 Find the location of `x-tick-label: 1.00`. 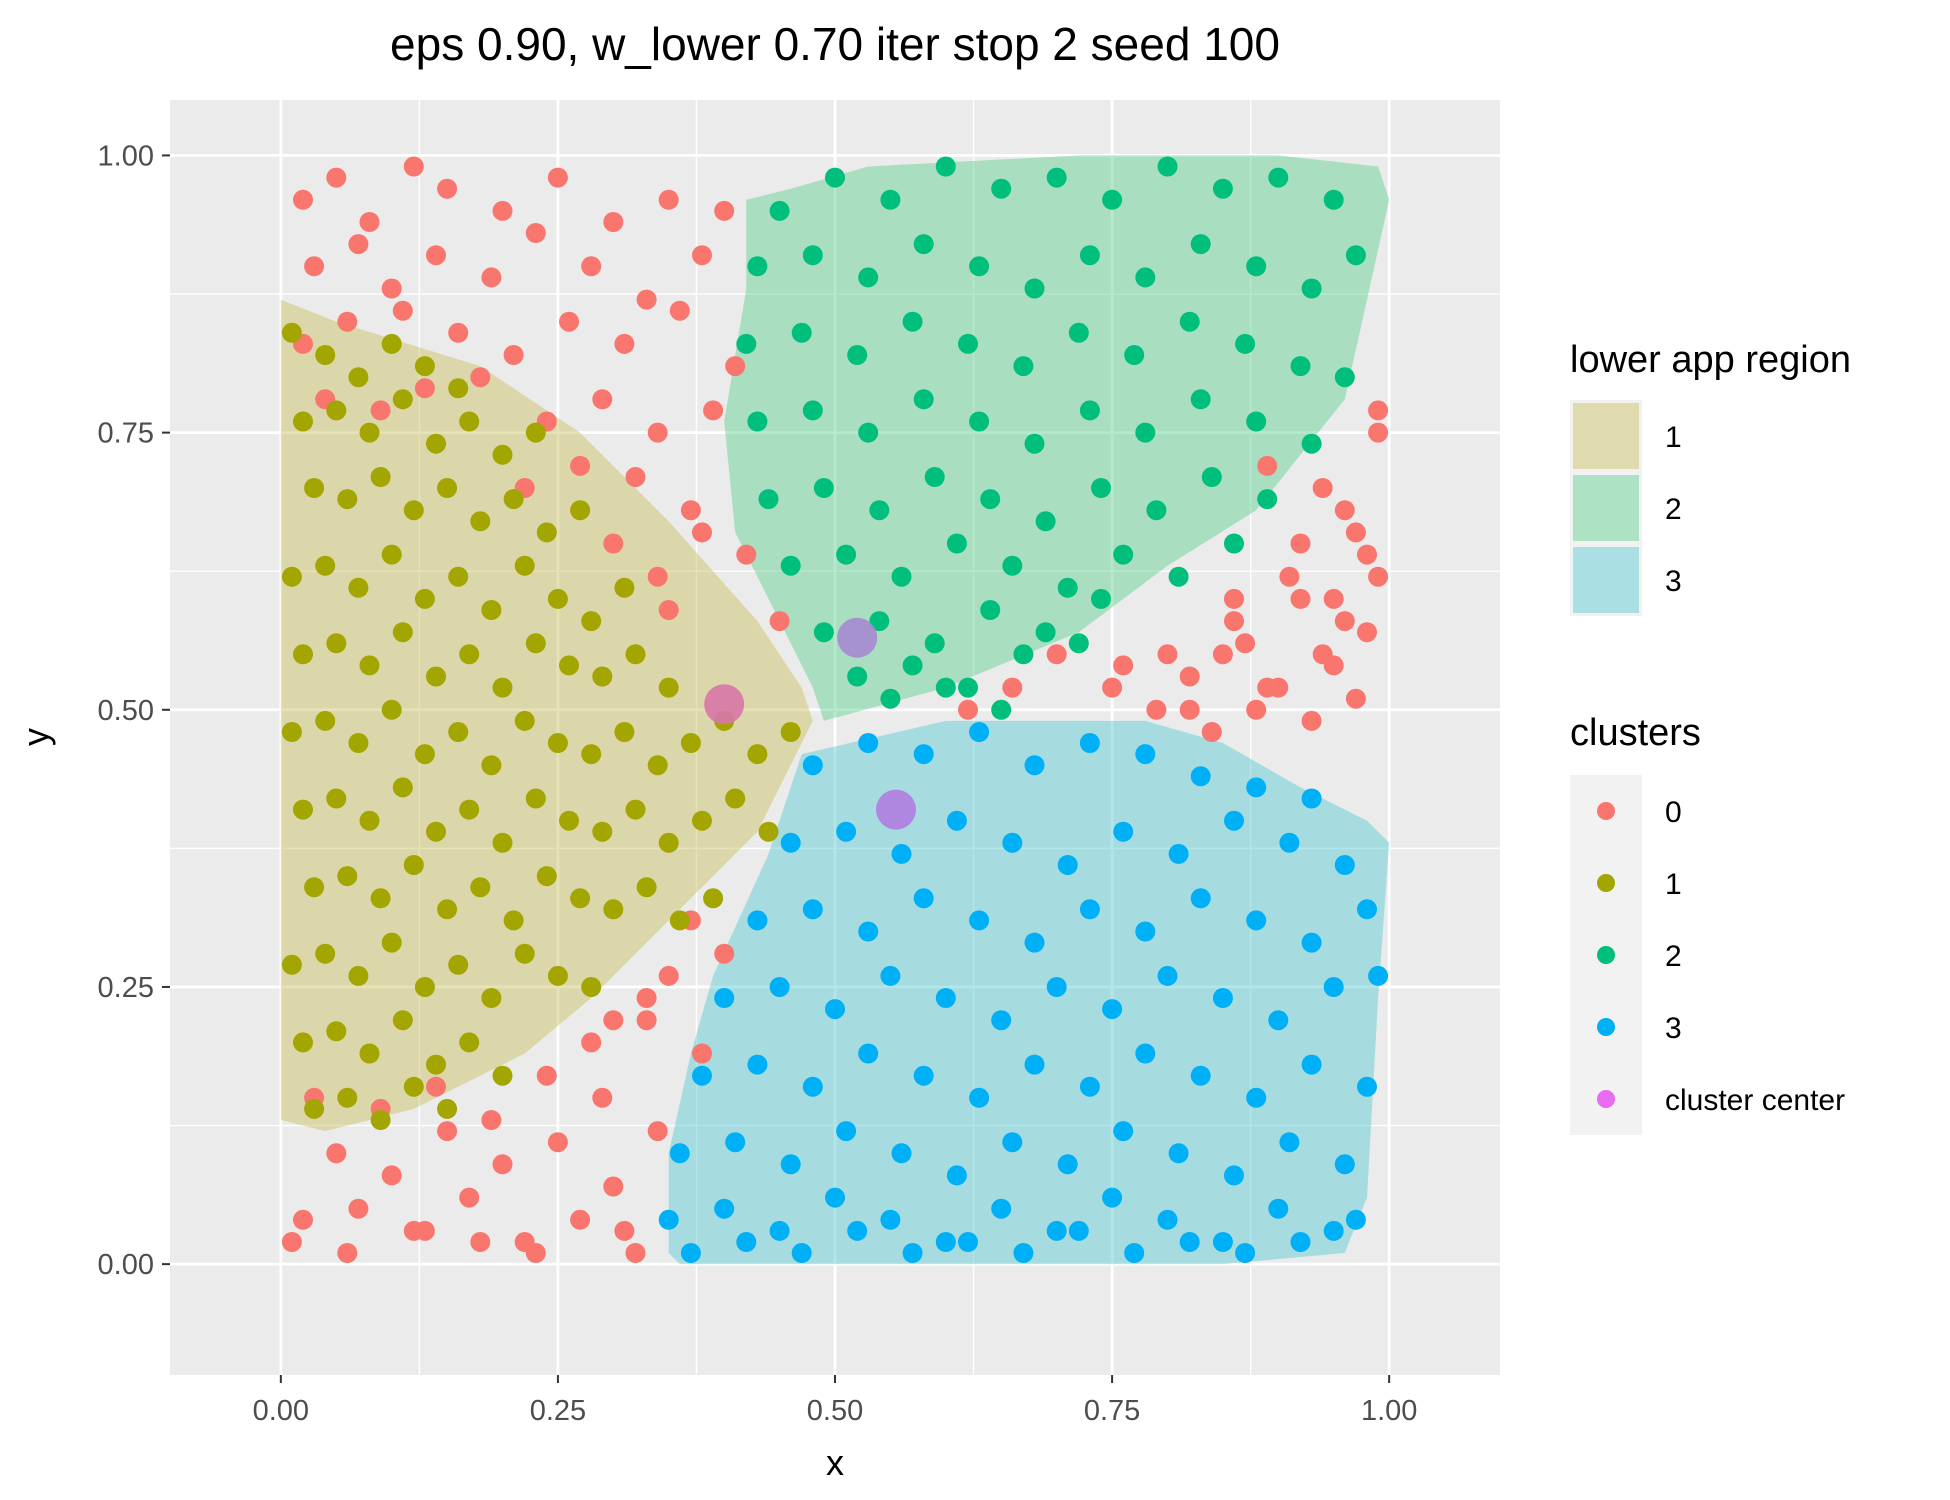

x-tick-label: 1.00 is located at coordinates (1389, 1411).